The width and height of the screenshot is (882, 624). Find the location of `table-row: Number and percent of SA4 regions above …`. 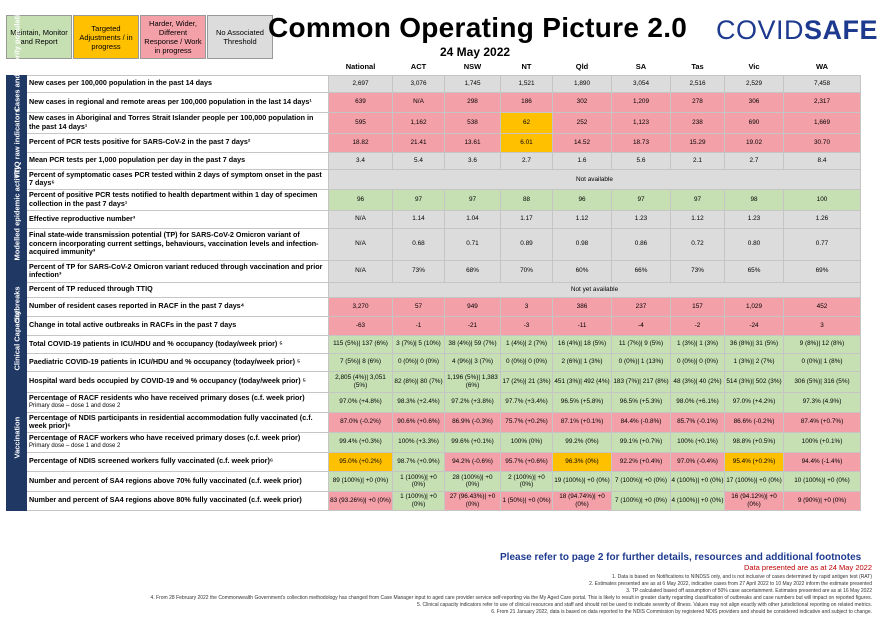

table-row: Number and percent of SA4 regions above … is located at coordinates (434, 481).